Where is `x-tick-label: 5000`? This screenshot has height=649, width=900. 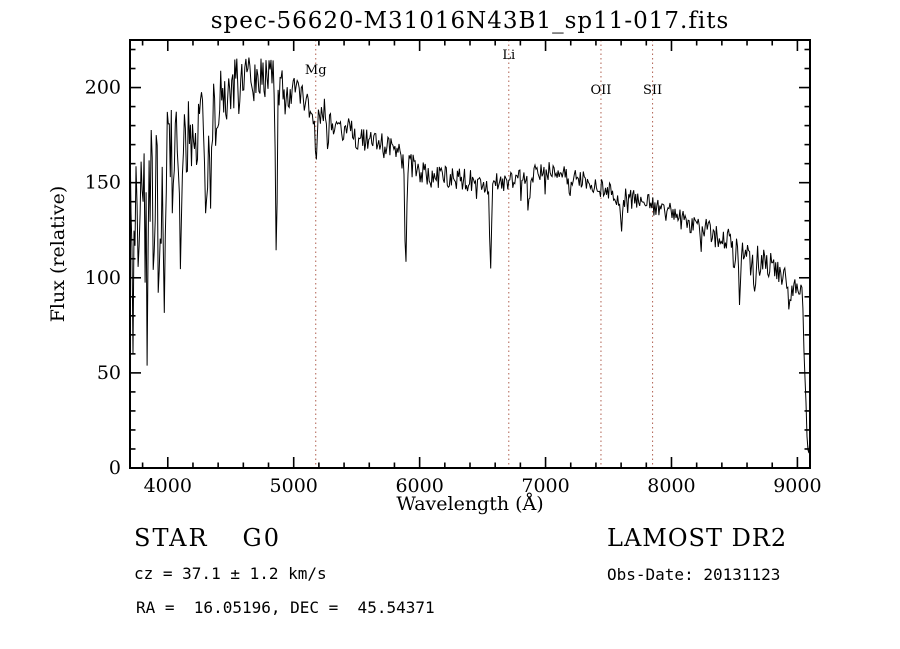 x-tick-label: 5000 is located at coordinates (294, 486).